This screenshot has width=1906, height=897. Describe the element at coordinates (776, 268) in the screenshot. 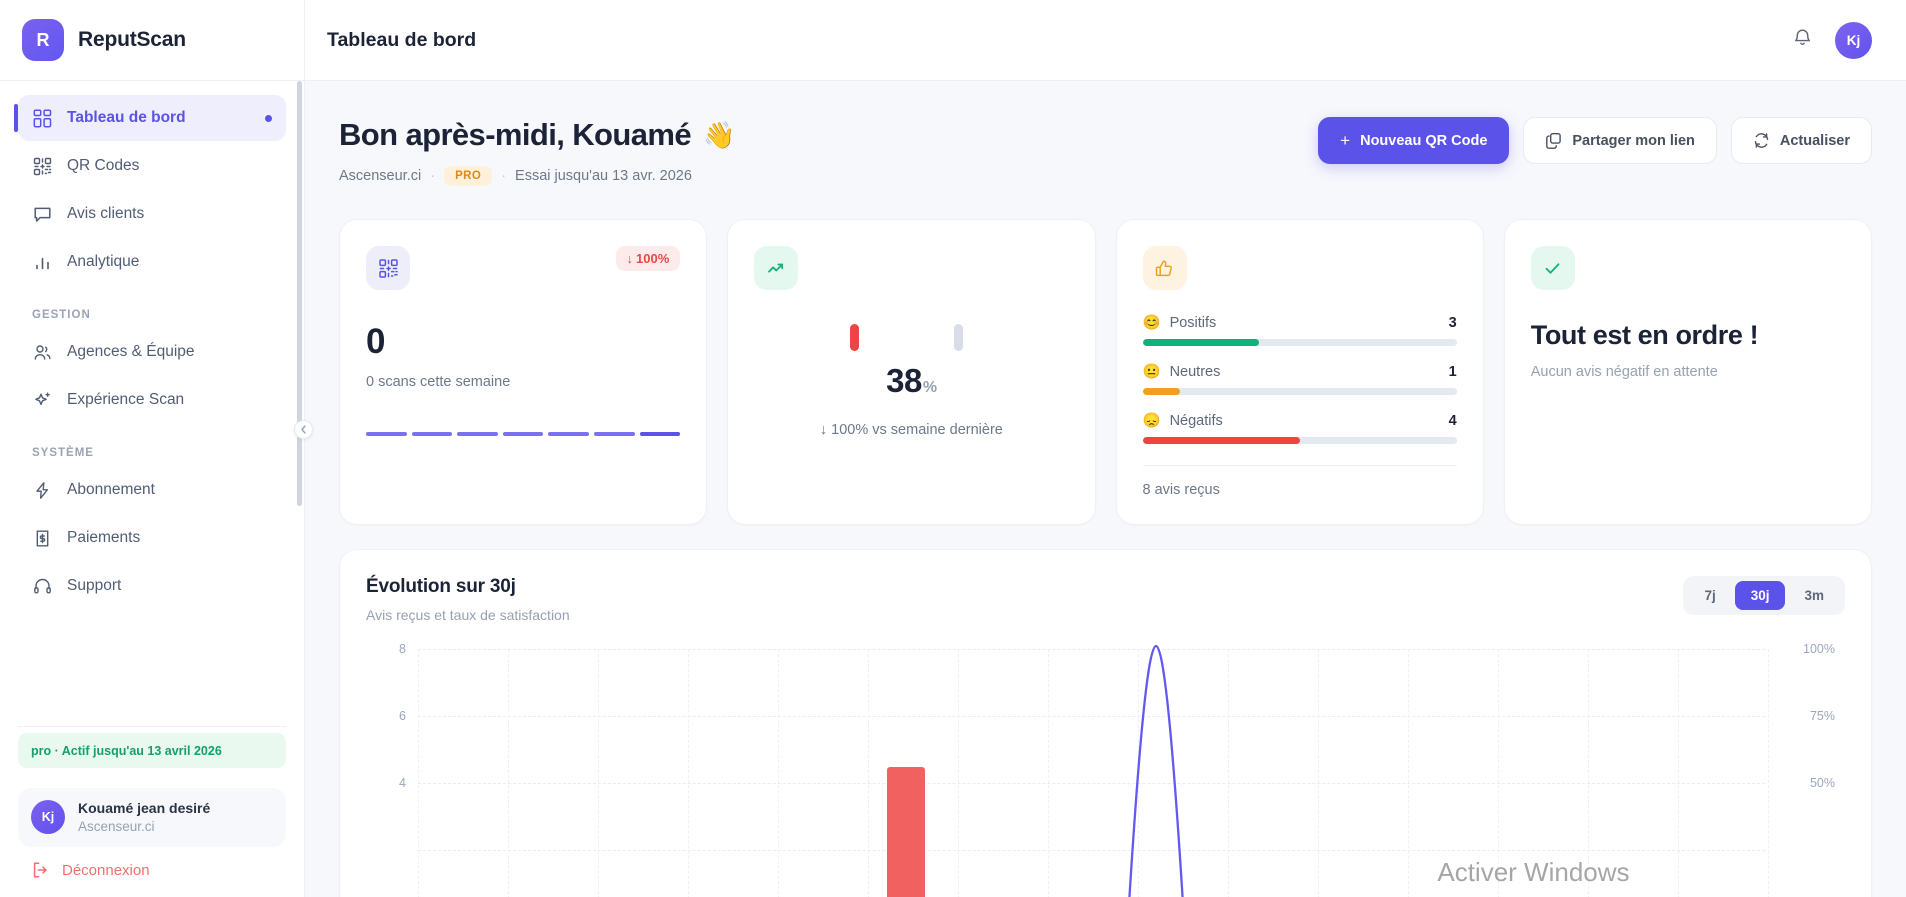

I see `trending-up-icon` at that location.